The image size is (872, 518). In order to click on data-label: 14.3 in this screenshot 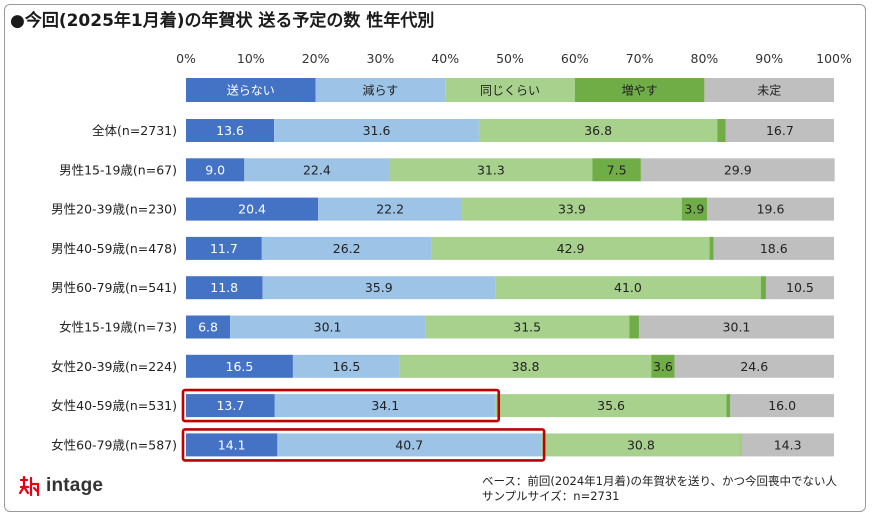, I will do `click(788, 444)`.